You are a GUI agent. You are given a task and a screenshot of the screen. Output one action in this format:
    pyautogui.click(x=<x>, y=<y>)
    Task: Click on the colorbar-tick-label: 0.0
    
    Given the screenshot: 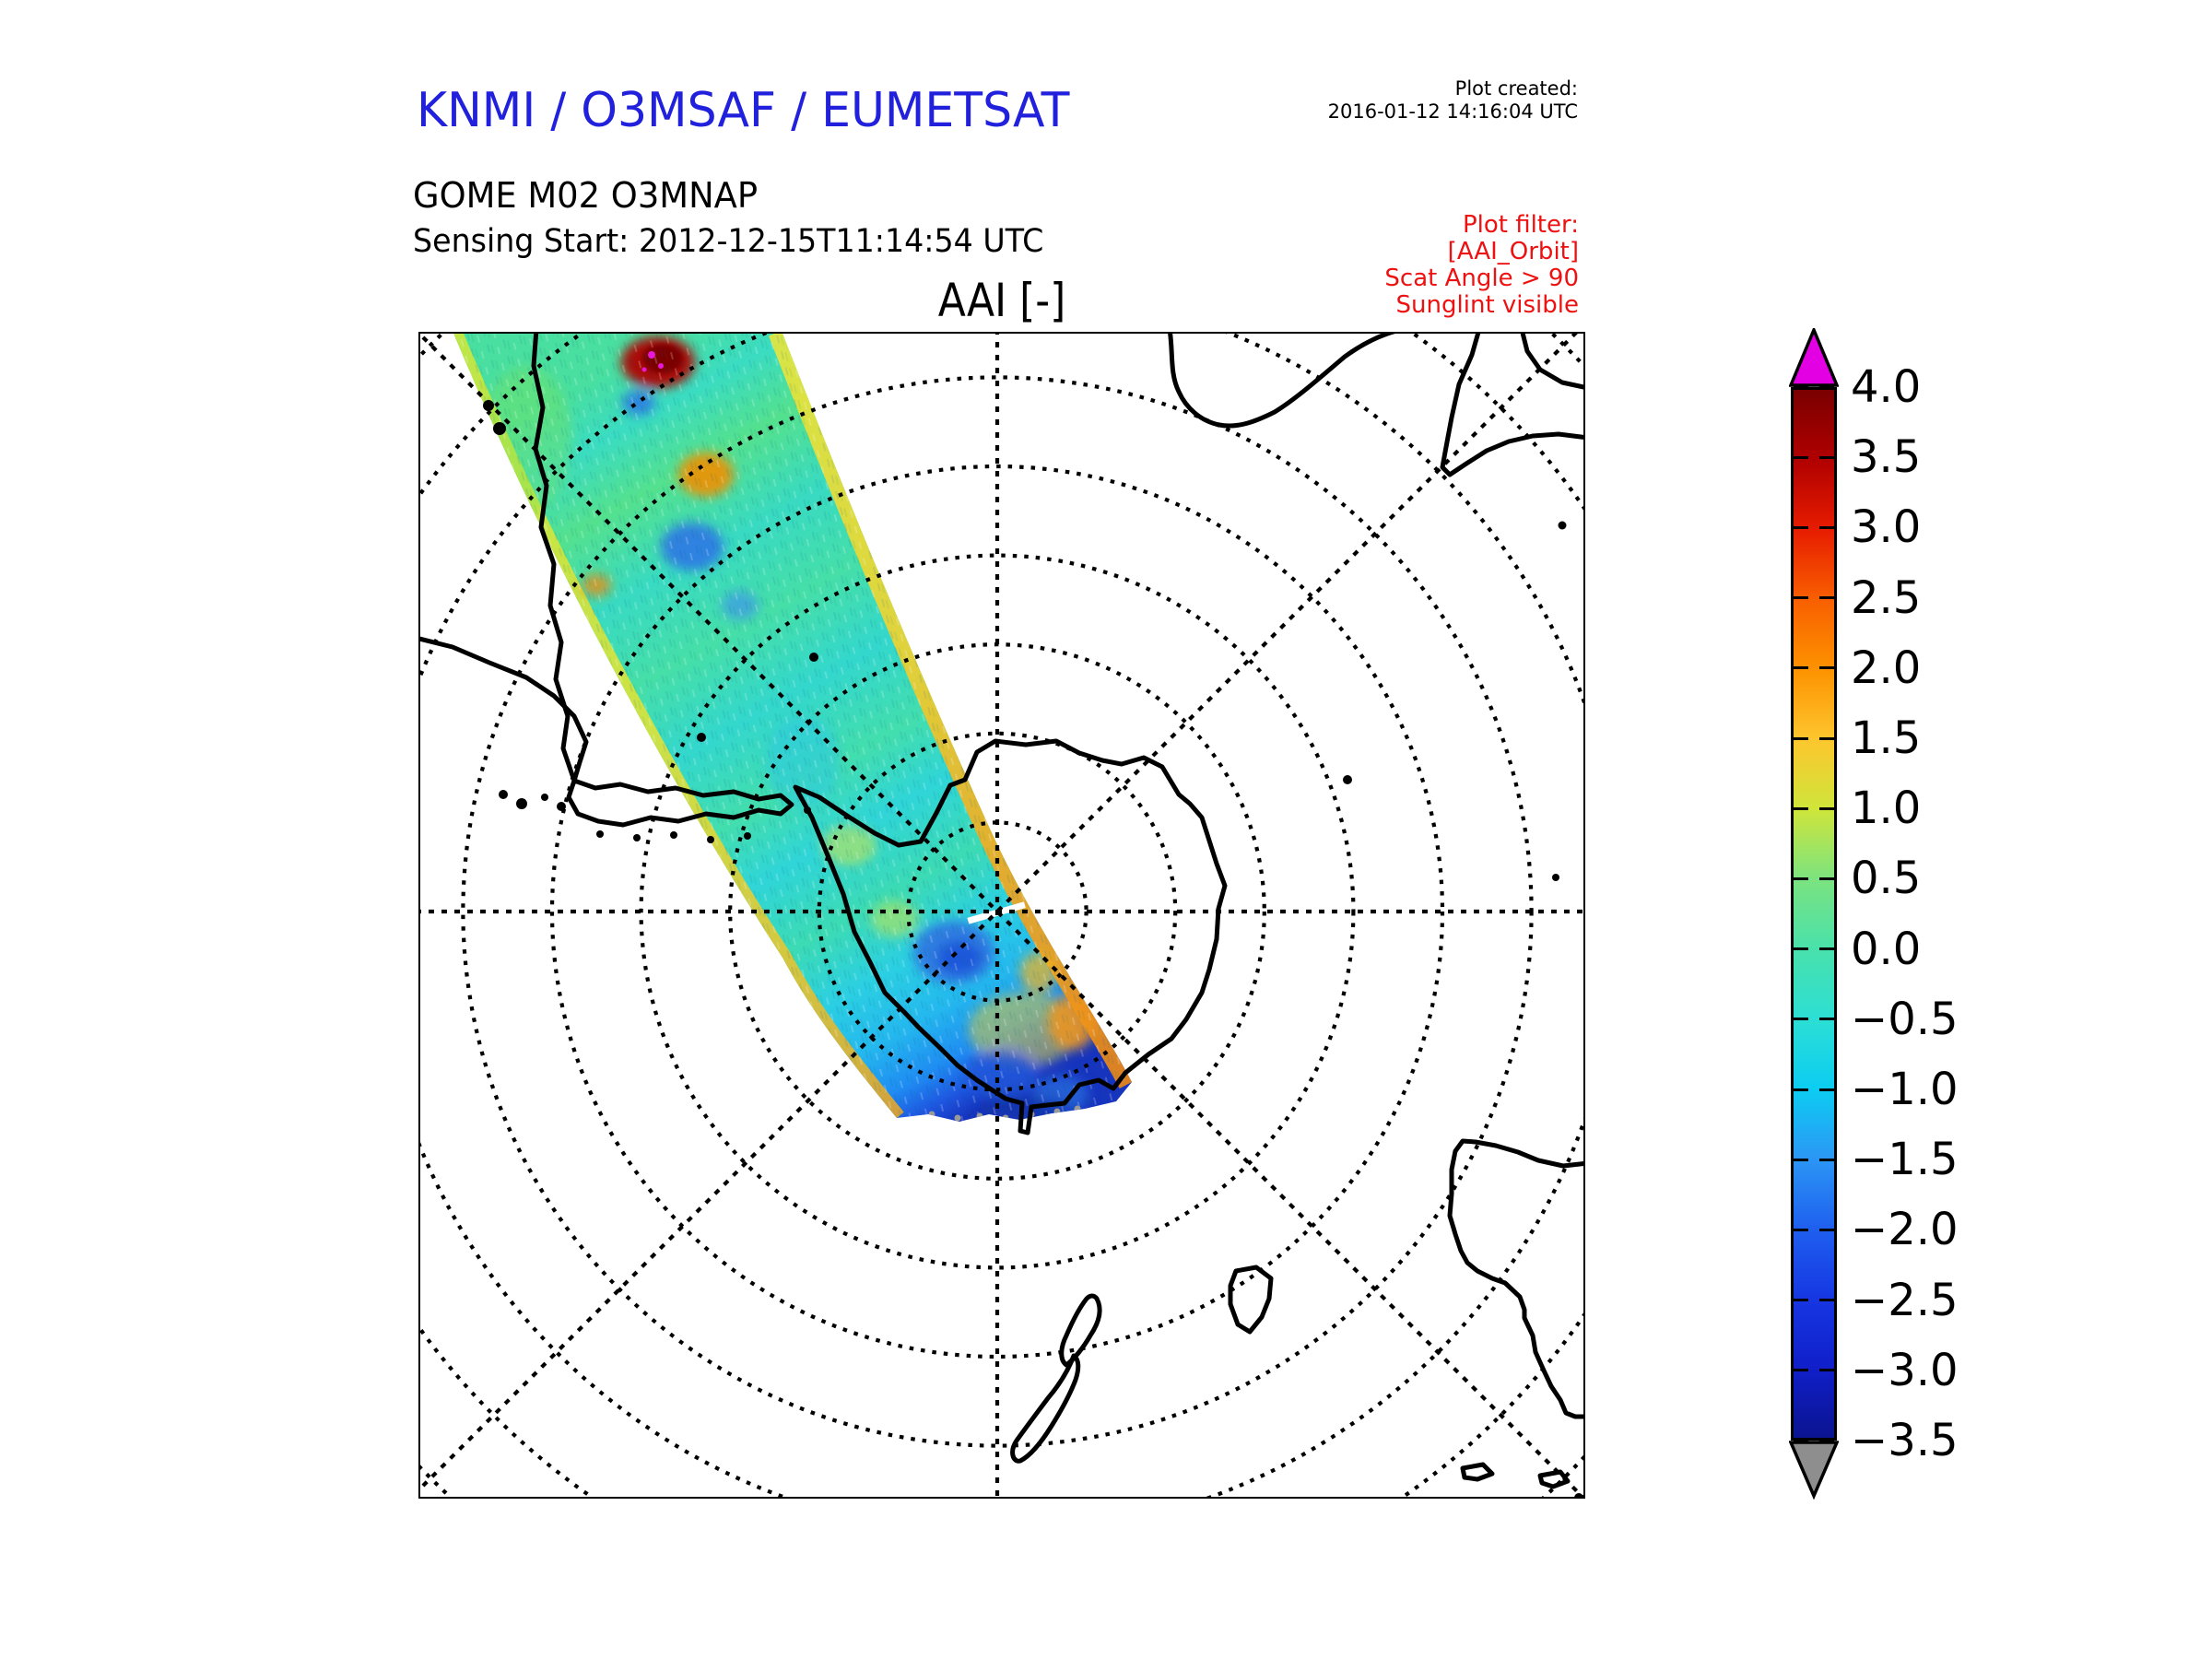 What is the action you would take?
    pyautogui.click(x=1886, y=949)
    